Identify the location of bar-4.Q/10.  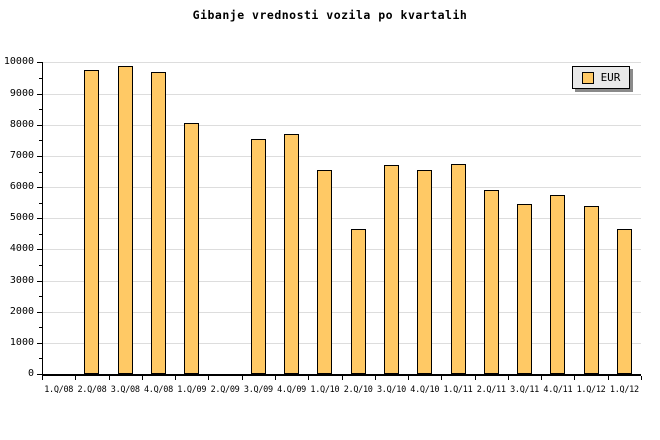
(425, 271).